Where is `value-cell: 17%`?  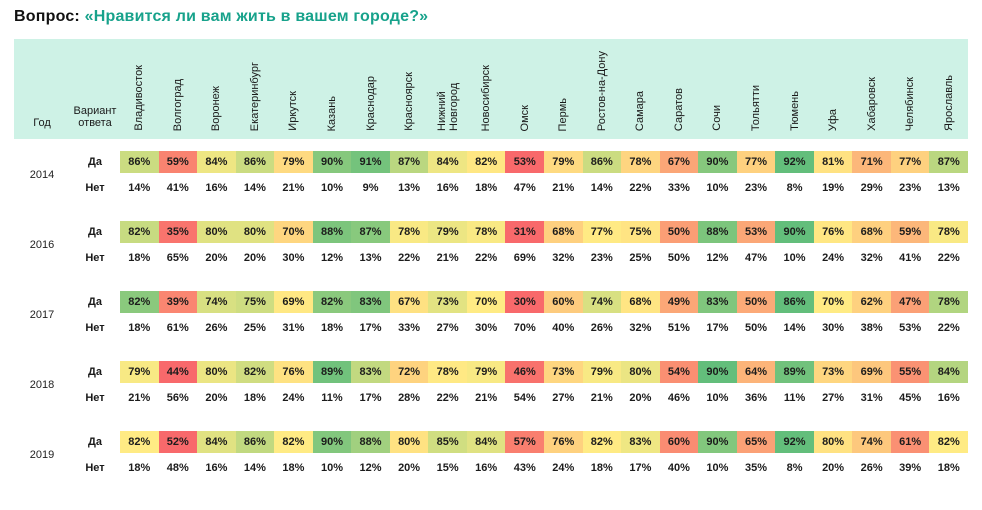 value-cell: 17% is located at coordinates (370, 398).